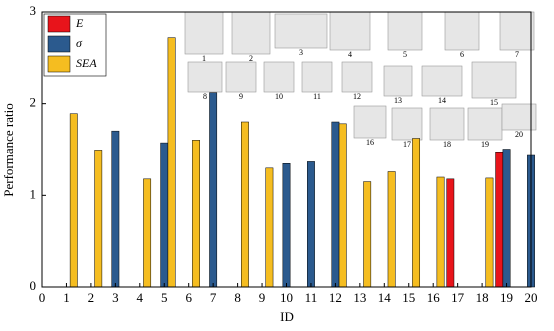 The width and height of the screenshot is (554, 331). What do you see at coordinates (359, 297) in the screenshot?
I see `x-tick-label: 13` at bounding box center [359, 297].